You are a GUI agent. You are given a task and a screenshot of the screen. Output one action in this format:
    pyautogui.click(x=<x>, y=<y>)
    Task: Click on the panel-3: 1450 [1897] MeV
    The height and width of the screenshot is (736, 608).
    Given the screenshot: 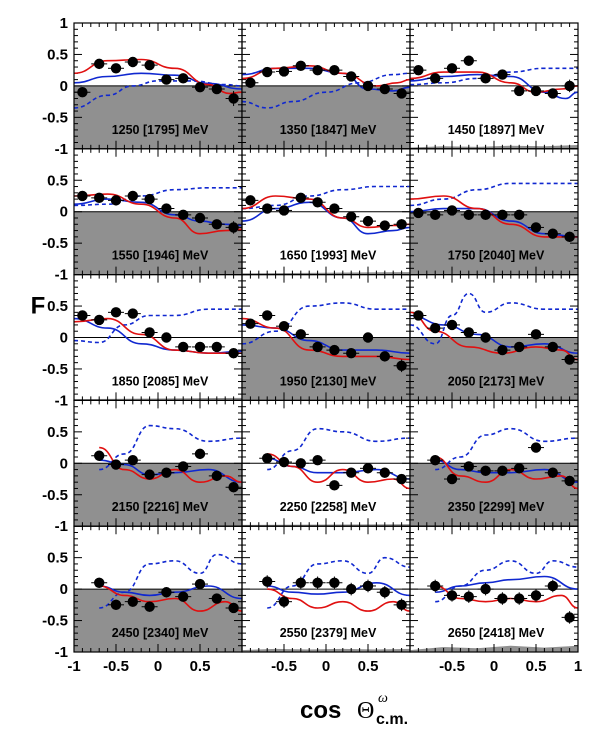 What is the action you would take?
    pyautogui.click(x=494, y=86)
    